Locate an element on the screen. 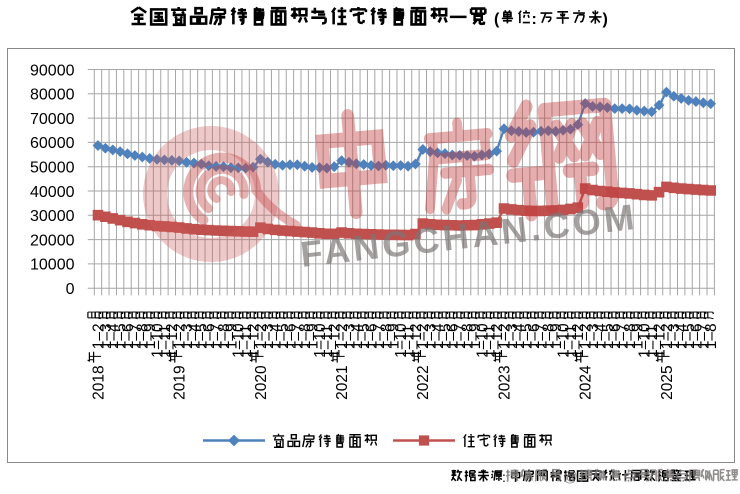 The width and height of the screenshot is (740, 494). svg-text: 40000 is located at coordinates (52, 192).